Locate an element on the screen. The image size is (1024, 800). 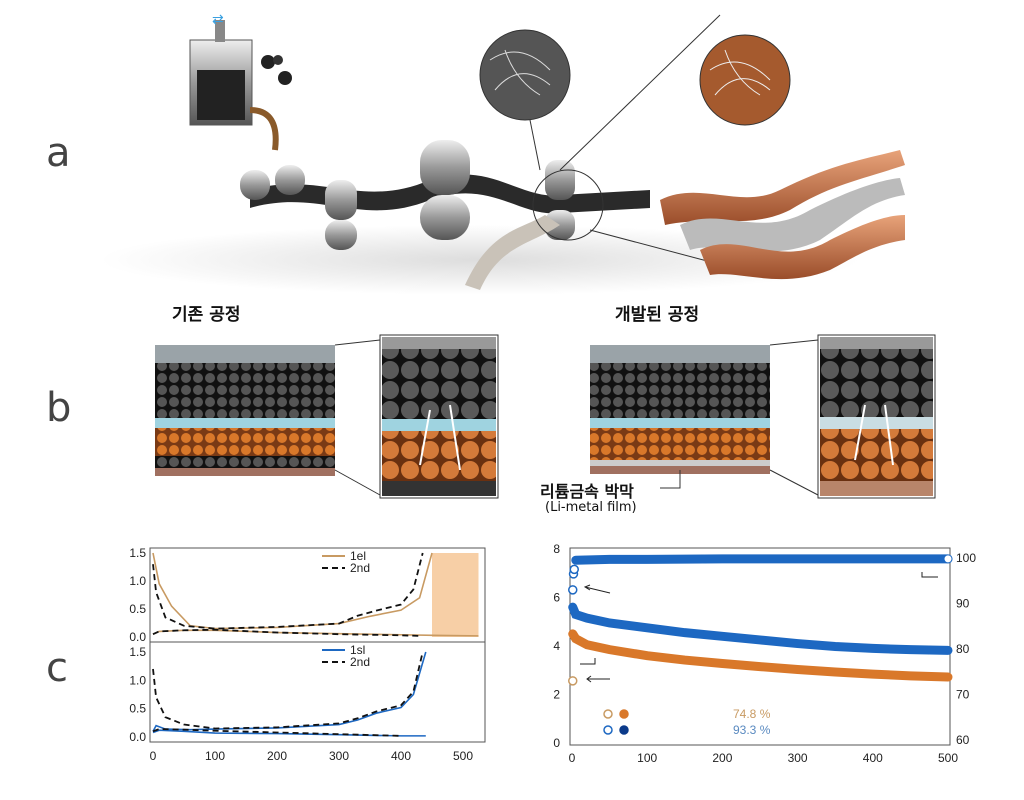
rollers is located at coordinates (407, 195).